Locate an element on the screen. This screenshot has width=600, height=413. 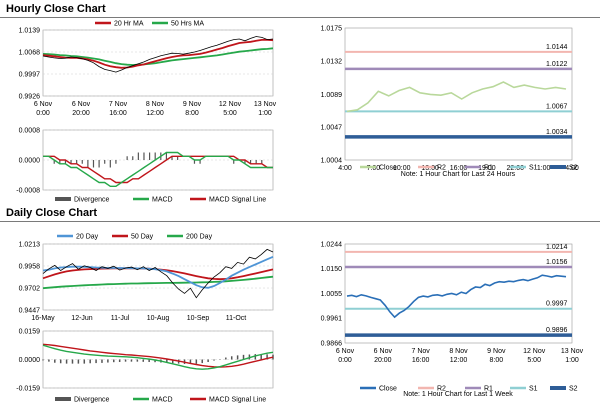
x-tick-label-3: 13:00 is located at coordinates (430, 168).